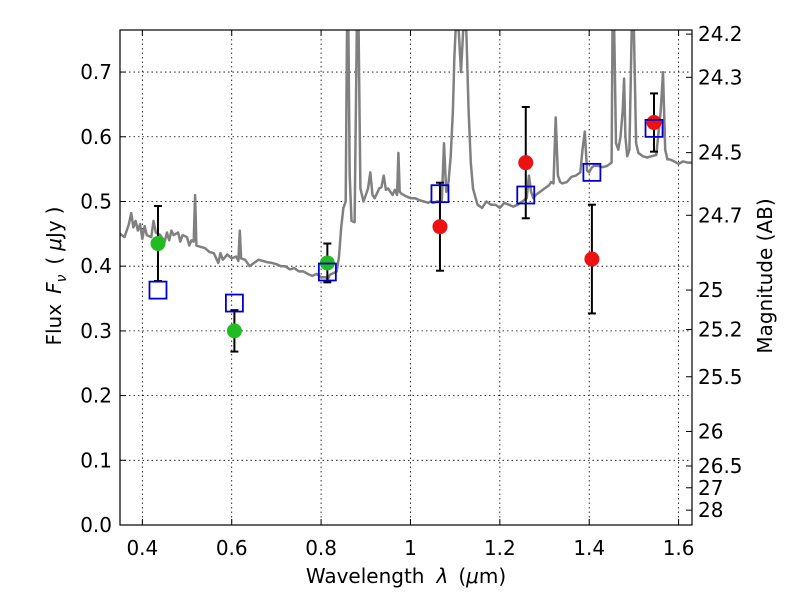  What do you see at coordinates (765, 275) in the screenshot?
I see `y2-axis-label: Magnitude (AB)` at bounding box center [765, 275].